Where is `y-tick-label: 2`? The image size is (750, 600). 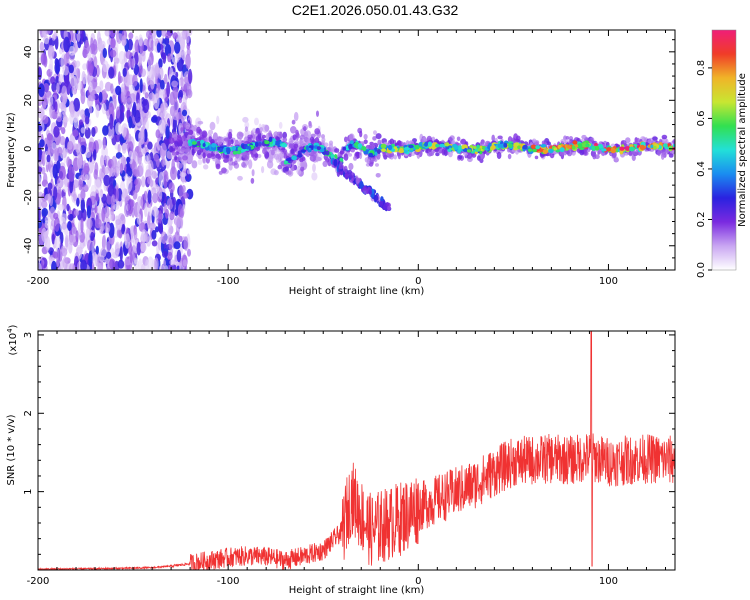 y-tick-label: 2 is located at coordinates (28, 413).